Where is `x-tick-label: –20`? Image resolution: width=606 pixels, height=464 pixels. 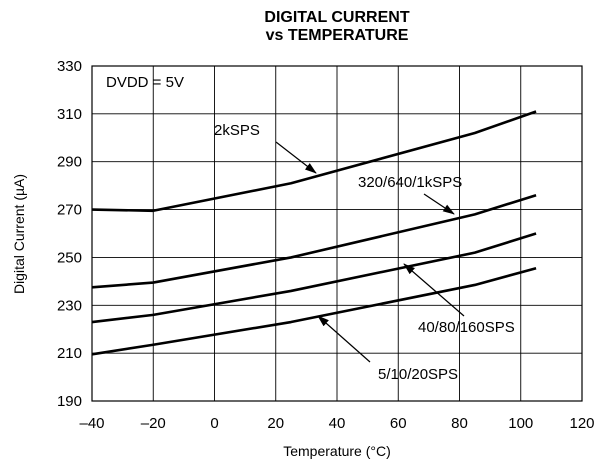 x-tick-label: –20 is located at coordinates (153, 423).